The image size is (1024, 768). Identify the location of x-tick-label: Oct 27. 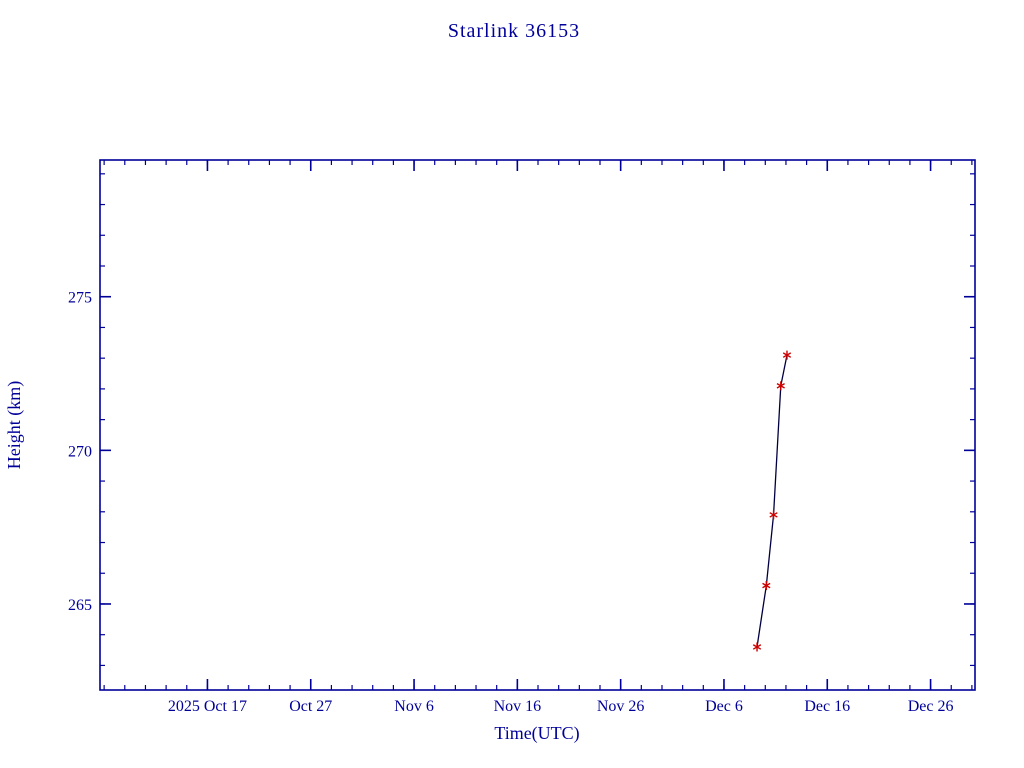
(310, 706).